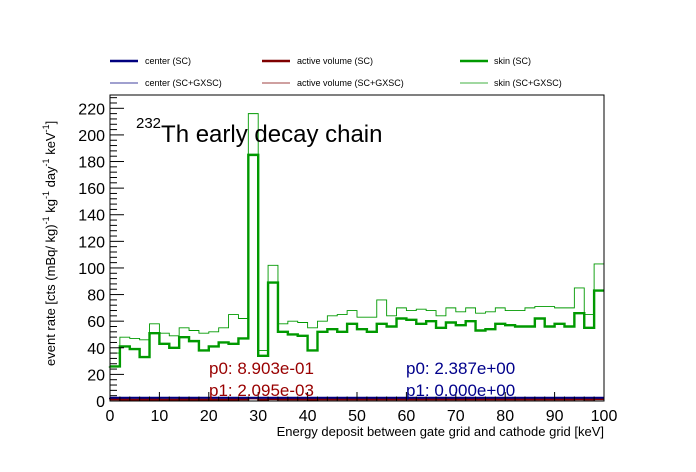 The image size is (696, 472). Describe the element at coordinates (460, 368) in the screenshot. I see `fit-param-right-p0: p0: 2.387e+00` at that location.